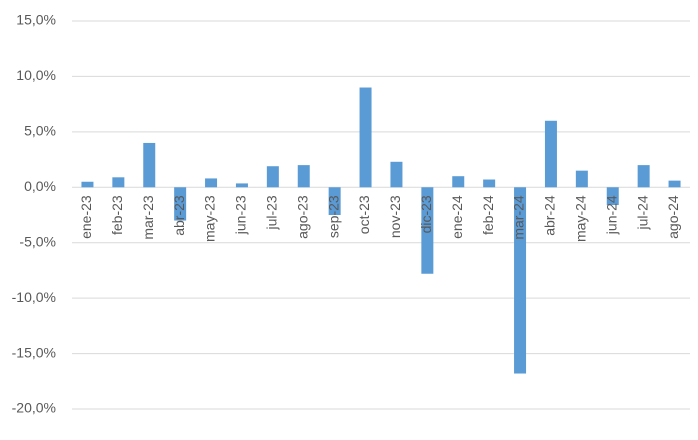  What do you see at coordinates (550, 215) in the screenshot?
I see `x-tick-label: abr-24` at bounding box center [550, 215].